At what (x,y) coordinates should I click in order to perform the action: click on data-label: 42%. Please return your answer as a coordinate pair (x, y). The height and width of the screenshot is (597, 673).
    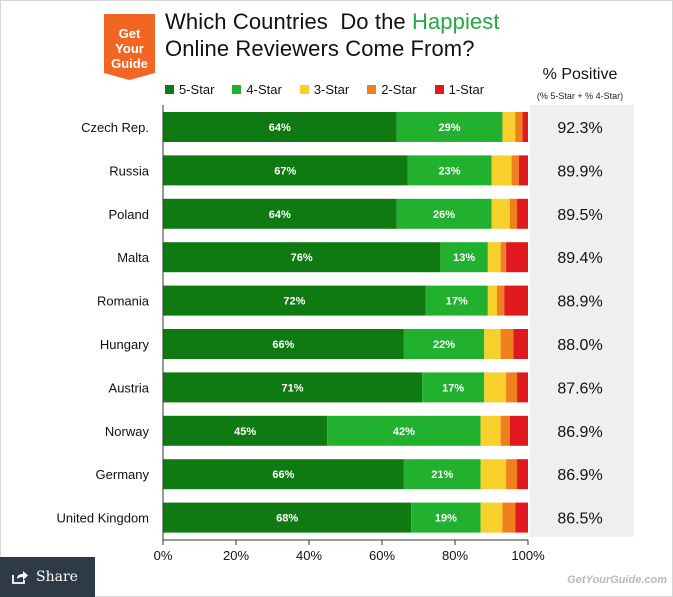
    Looking at the image, I should click on (404, 432).